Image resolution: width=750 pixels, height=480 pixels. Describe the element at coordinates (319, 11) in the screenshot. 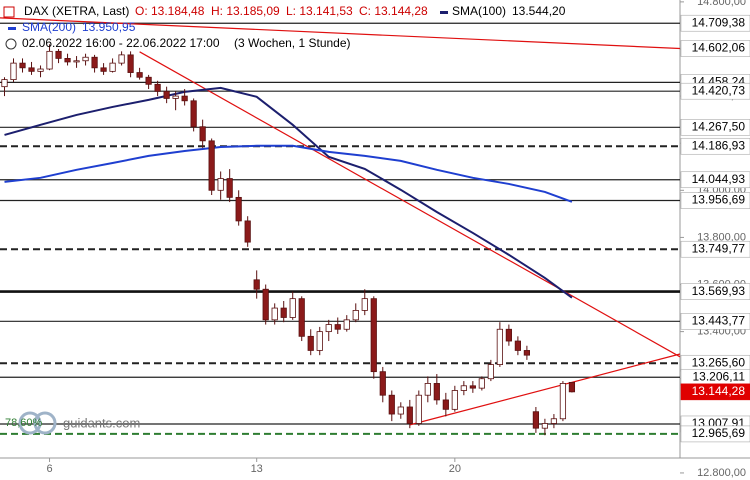

I see `low: L: 13.141,53` at that location.